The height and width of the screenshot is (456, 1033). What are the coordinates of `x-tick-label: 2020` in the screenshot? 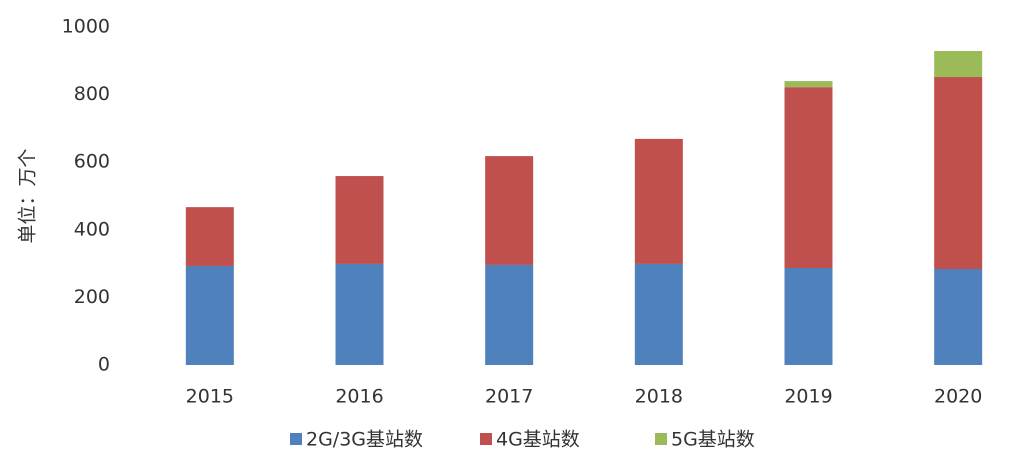 It's located at (958, 397).